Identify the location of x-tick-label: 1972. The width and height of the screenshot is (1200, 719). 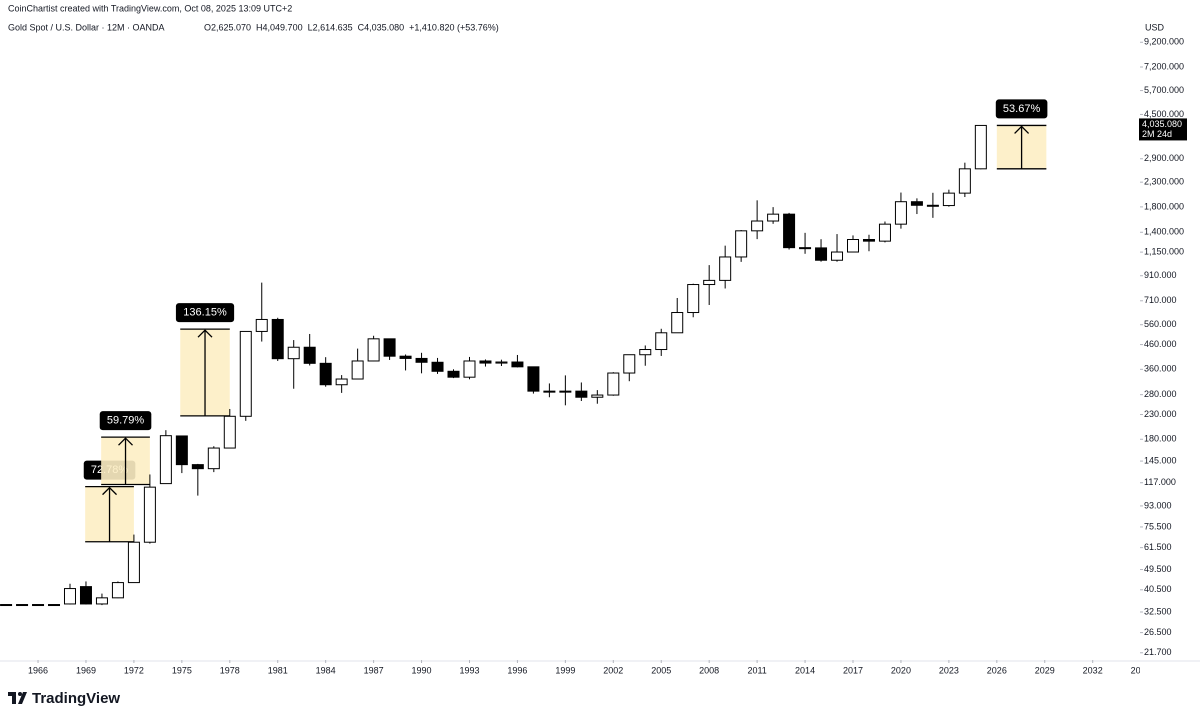
(134, 670).